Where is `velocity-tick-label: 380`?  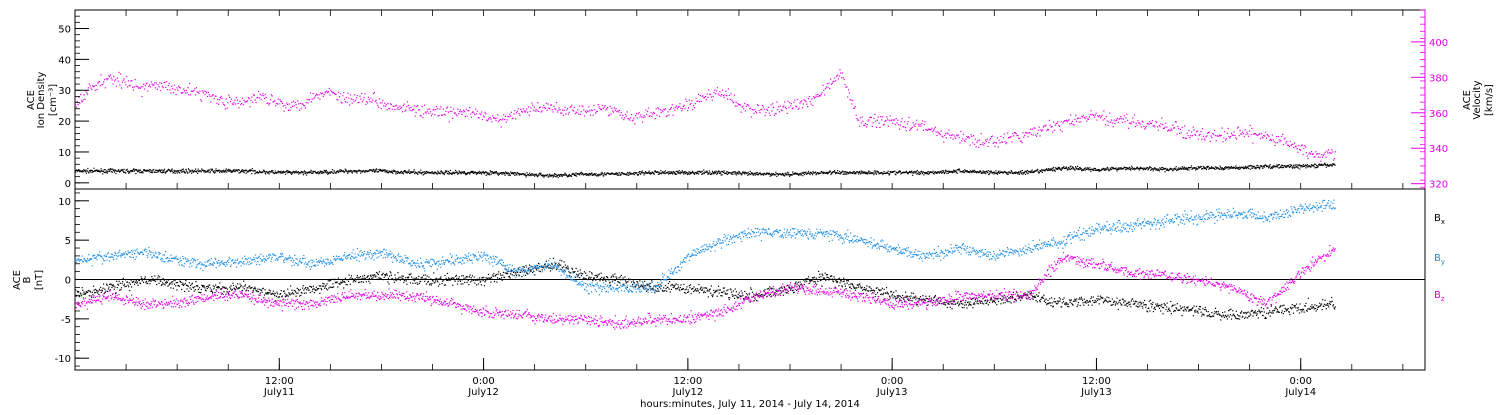 velocity-tick-label: 380 is located at coordinates (1438, 78).